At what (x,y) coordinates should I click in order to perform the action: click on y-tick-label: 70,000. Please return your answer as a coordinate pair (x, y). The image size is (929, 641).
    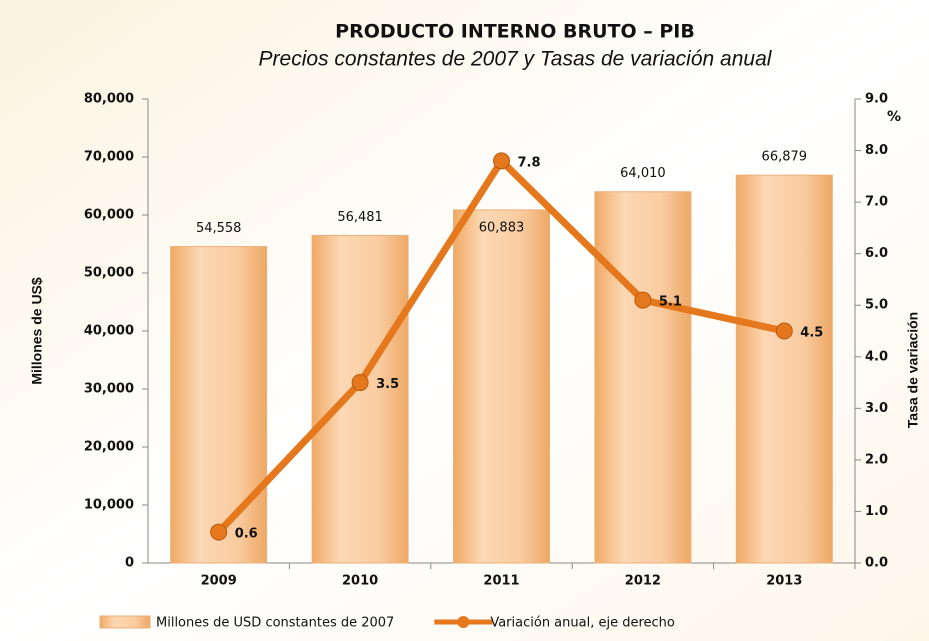
    Looking at the image, I should click on (109, 157).